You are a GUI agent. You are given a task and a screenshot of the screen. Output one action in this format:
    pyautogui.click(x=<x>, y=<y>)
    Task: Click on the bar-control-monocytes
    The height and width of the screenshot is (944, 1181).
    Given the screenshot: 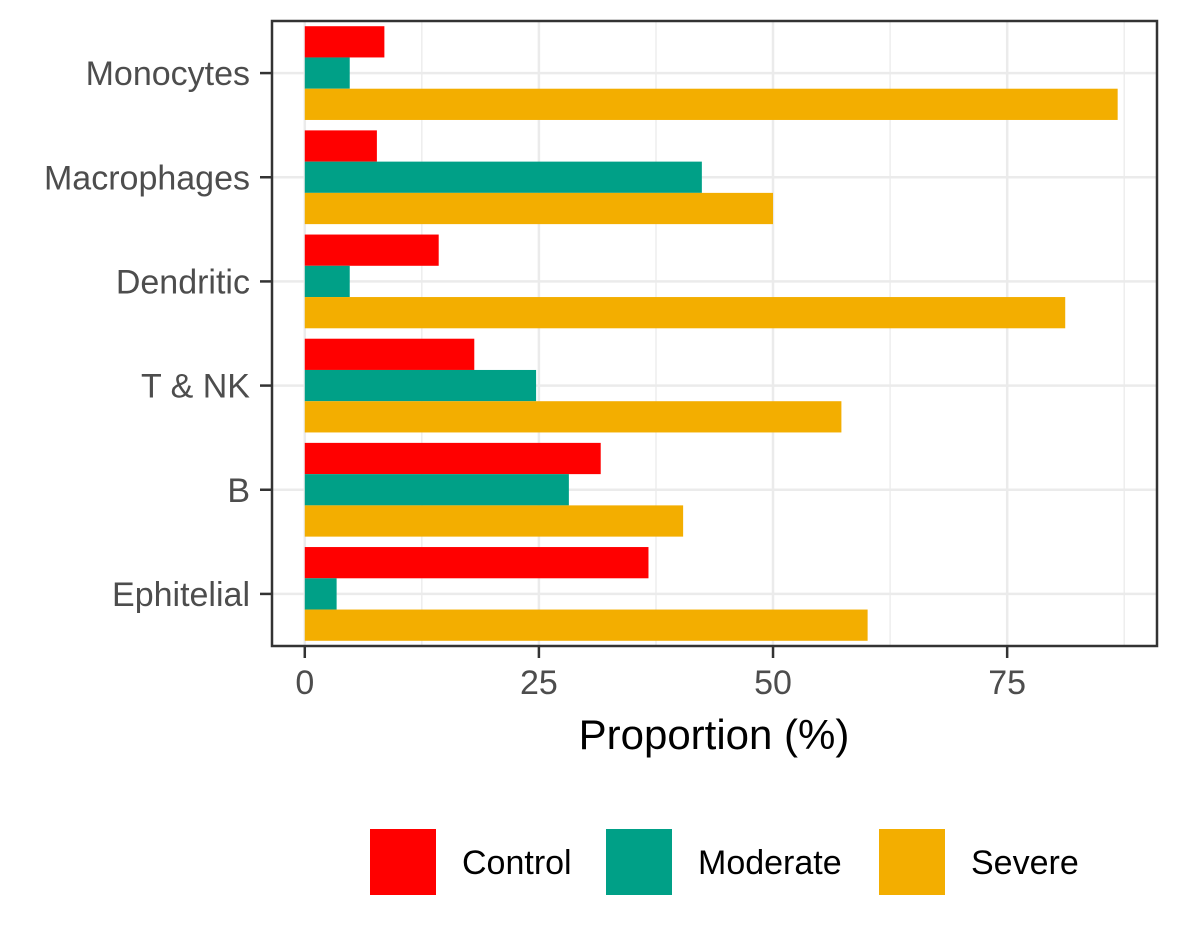 What is the action you would take?
    pyautogui.click(x=344, y=42)
    